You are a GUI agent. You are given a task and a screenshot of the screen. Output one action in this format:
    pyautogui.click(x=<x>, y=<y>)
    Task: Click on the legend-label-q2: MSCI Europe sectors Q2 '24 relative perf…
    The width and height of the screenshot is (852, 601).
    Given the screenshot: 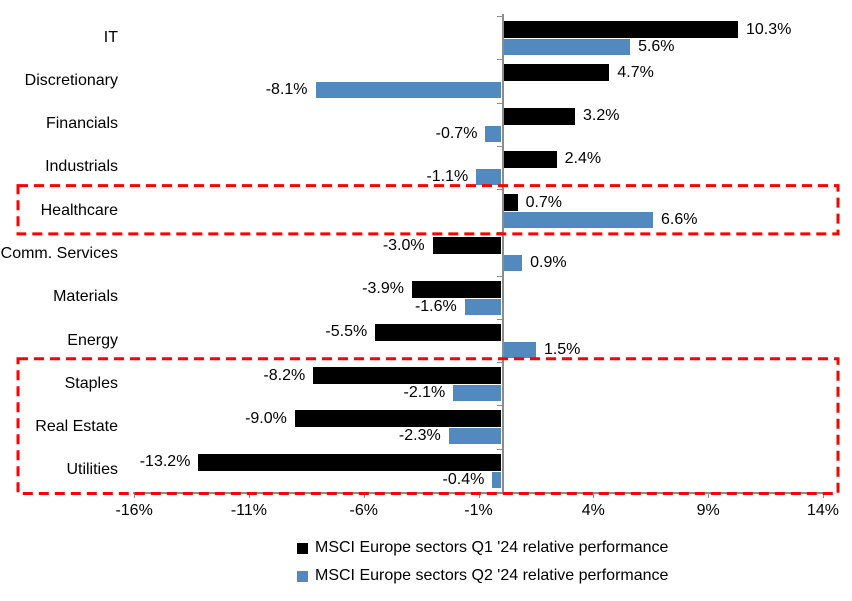 What is the action you would take?
    pyautogui.click(x=492, y=575)
    